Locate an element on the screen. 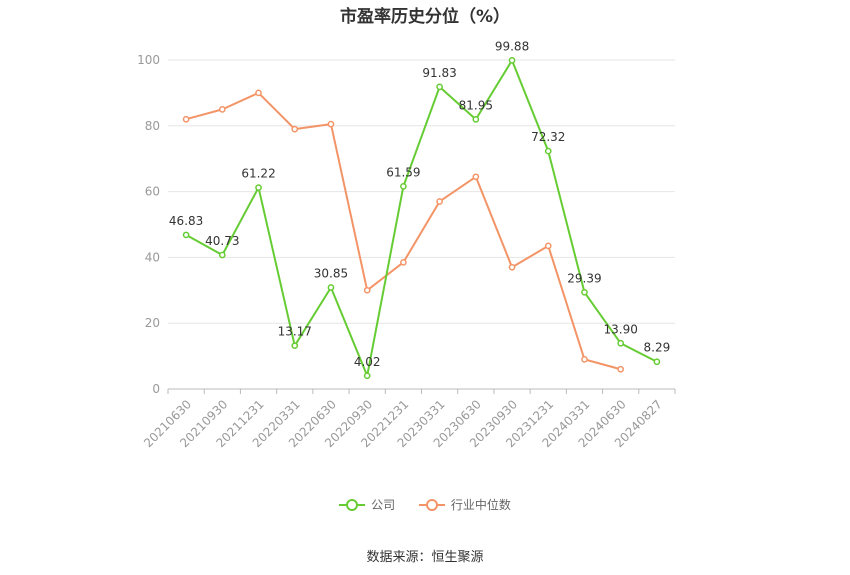 This screenshot has width=850, height=575. legend-industry-swatch is located at coordinates (431, 504).